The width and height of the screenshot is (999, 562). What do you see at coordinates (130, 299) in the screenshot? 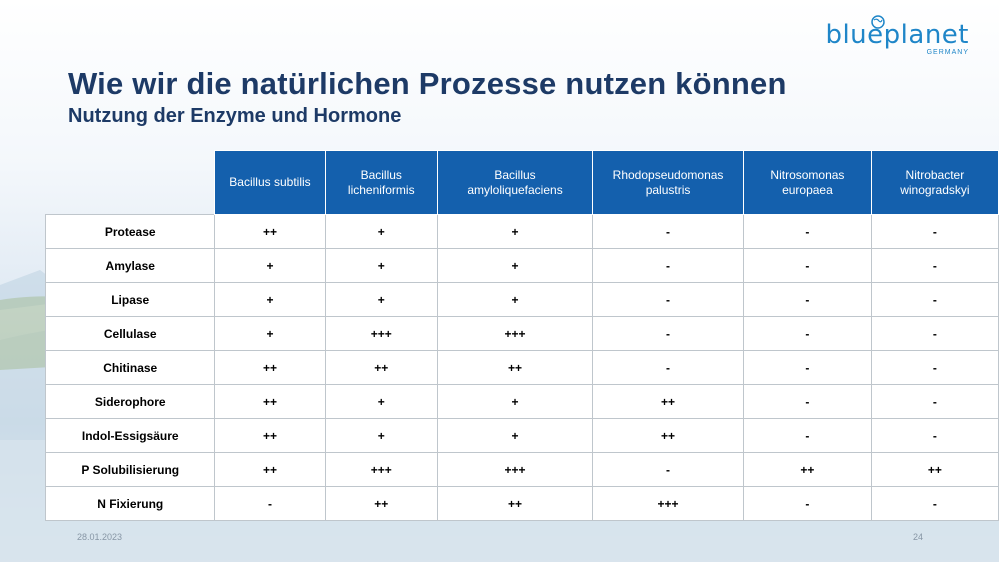
I see `row-label: Lipase` at bounding box center [130, 299].